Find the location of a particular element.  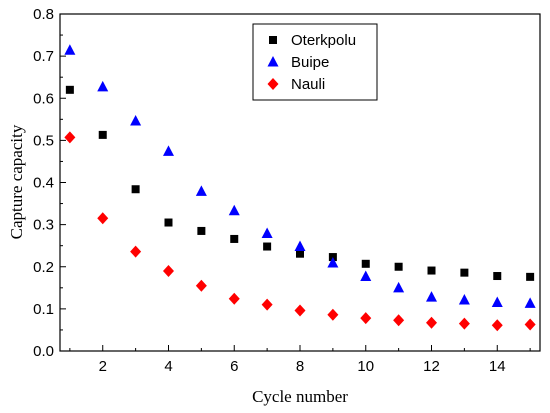

legend-nauli-label: Nauli is located at coordinates (308, 84).